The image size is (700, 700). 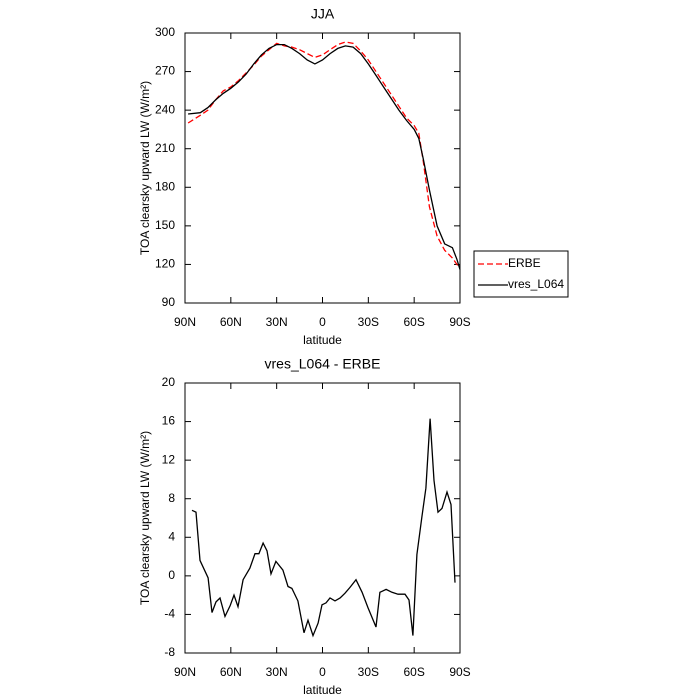 I want to click on y-tick-label: 120, so click(x=165, y=264).